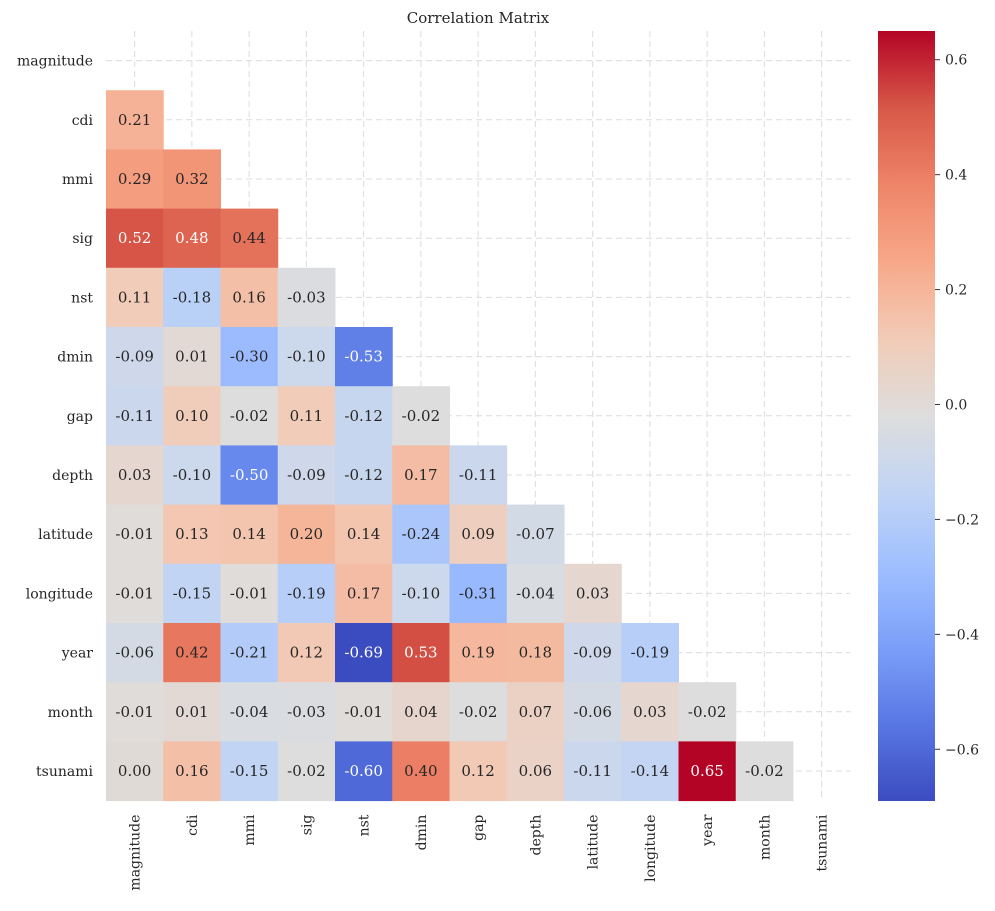 Image resolution: width=995 pixels, height=911 pixels. Describe the element at coordinates (191, 357) in the screenshot. I see `cell-value-label: 0.01` at that location.